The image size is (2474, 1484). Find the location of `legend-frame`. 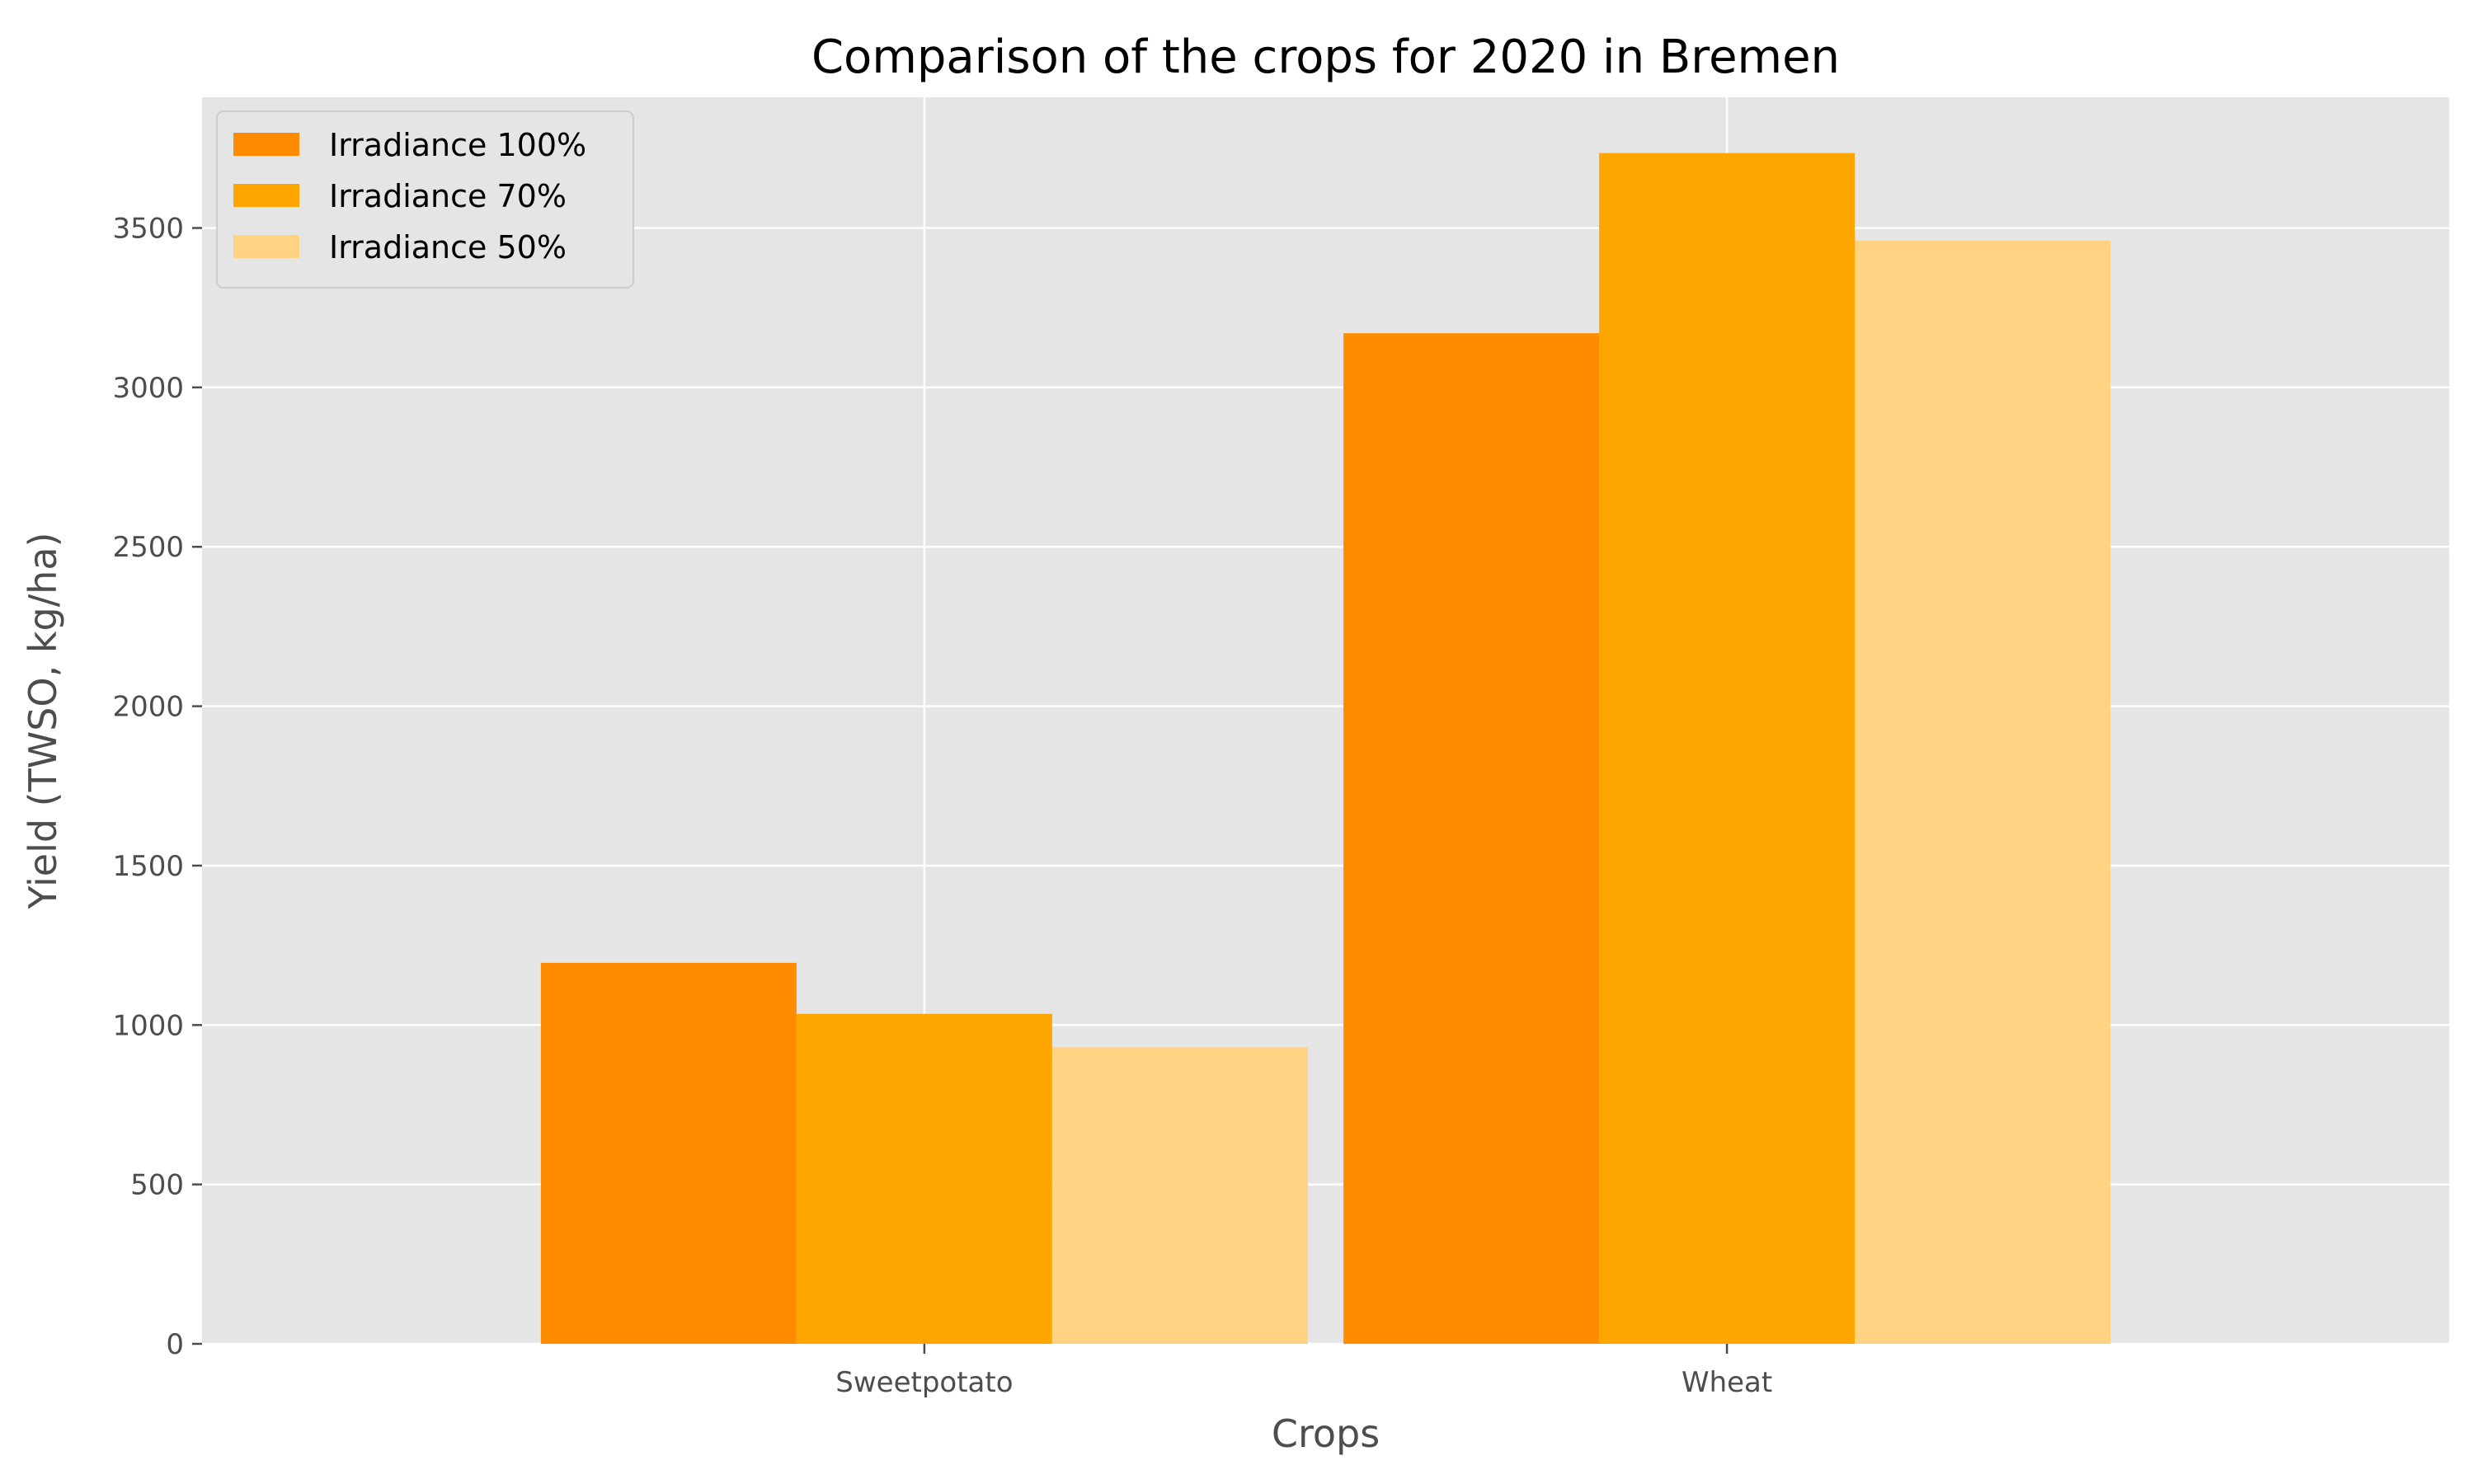

legend-frame is located at coordinates (425, 199).